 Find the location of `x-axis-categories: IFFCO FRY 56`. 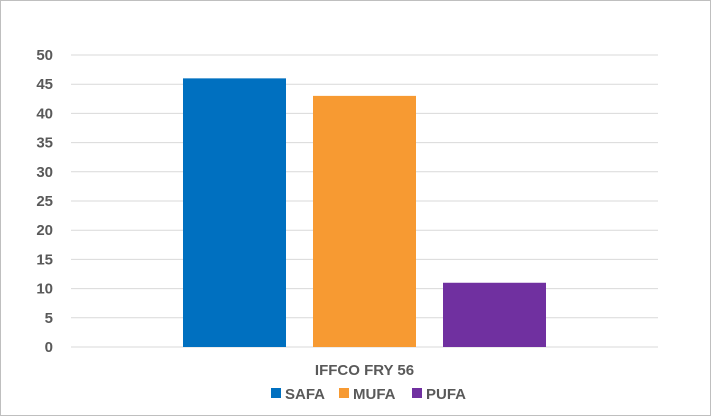

x-axis-categories: IFFCO FRY 56 is located at coordinates (364, 370).